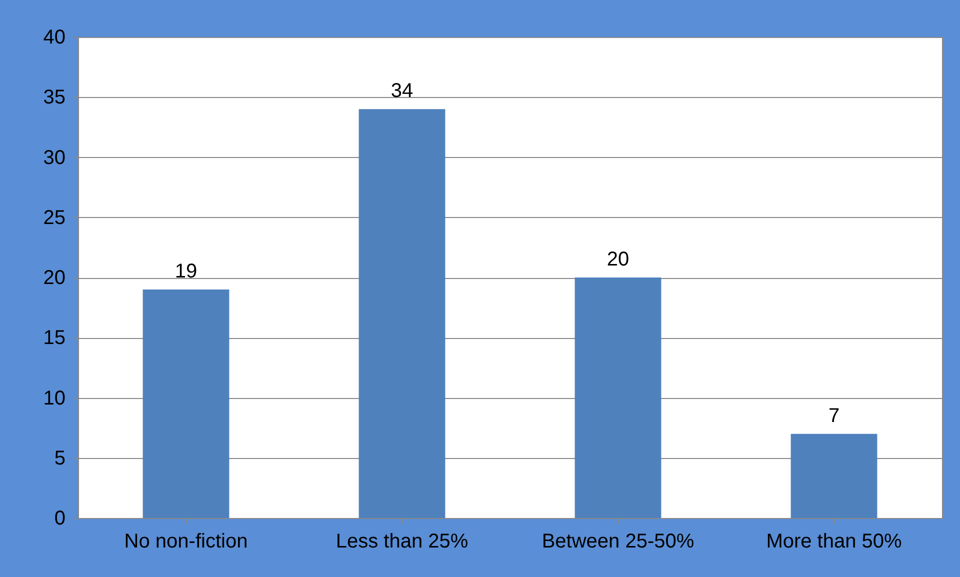 The height and width of the screenshot is (577, 960). What do you see at coordinates (402, 541) in the screenshot?
I see `x-tick-label: Less than 25%` at bounding box center [402, 541].